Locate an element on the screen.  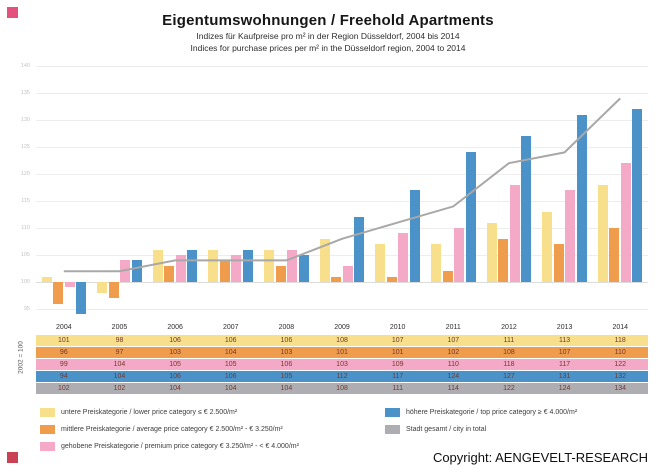
copyright-text: Copyright: AENGEVELT-RESEARCH is located at coordinates (540, 457).